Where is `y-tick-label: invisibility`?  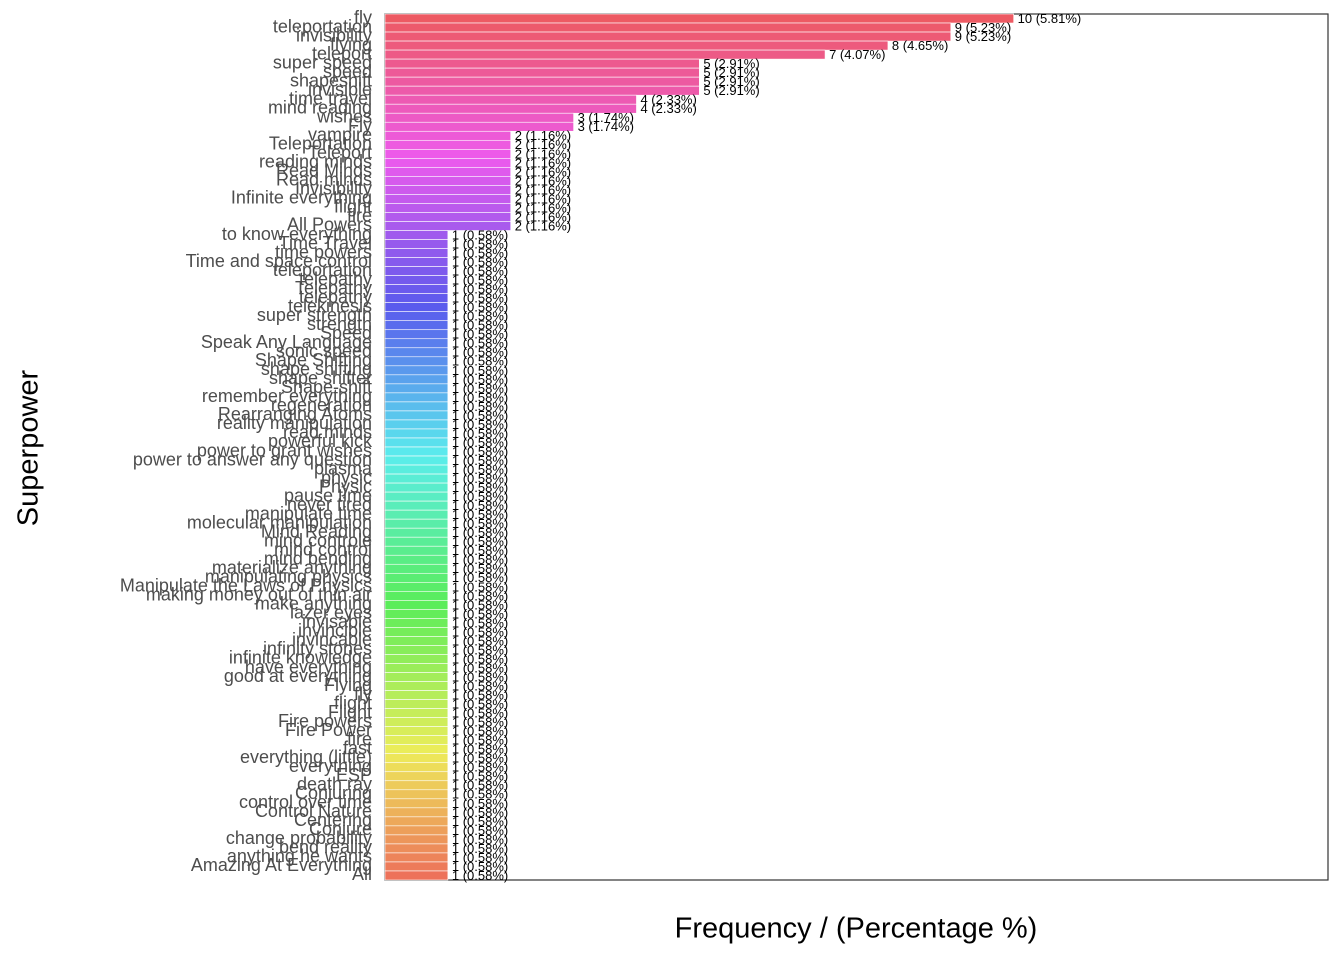
y-tick-label: invisibility is located at coordinates (334, 35).